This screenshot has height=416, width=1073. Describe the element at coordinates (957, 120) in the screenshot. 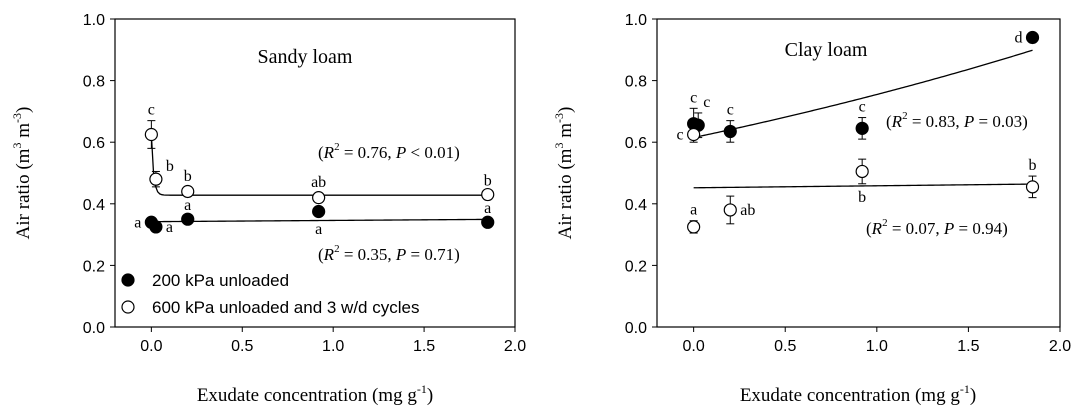

I see `fit-stat-annotation: (R2 = 0.83, P = 0.03)` at that location.